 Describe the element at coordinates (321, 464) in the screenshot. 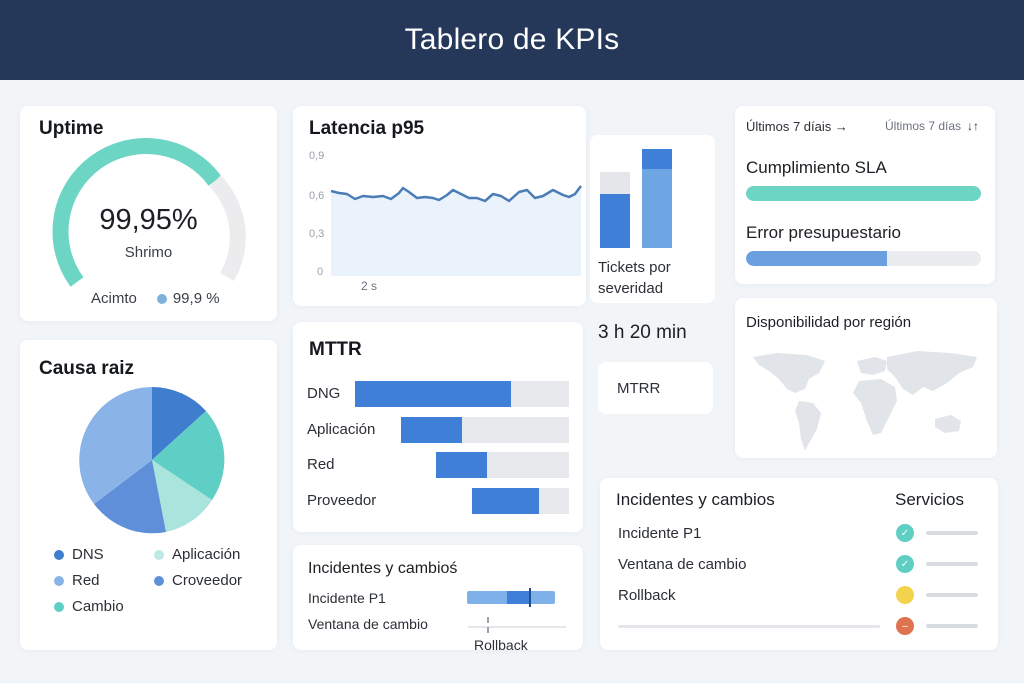

I see `mttr-row-label: Red` at that location.